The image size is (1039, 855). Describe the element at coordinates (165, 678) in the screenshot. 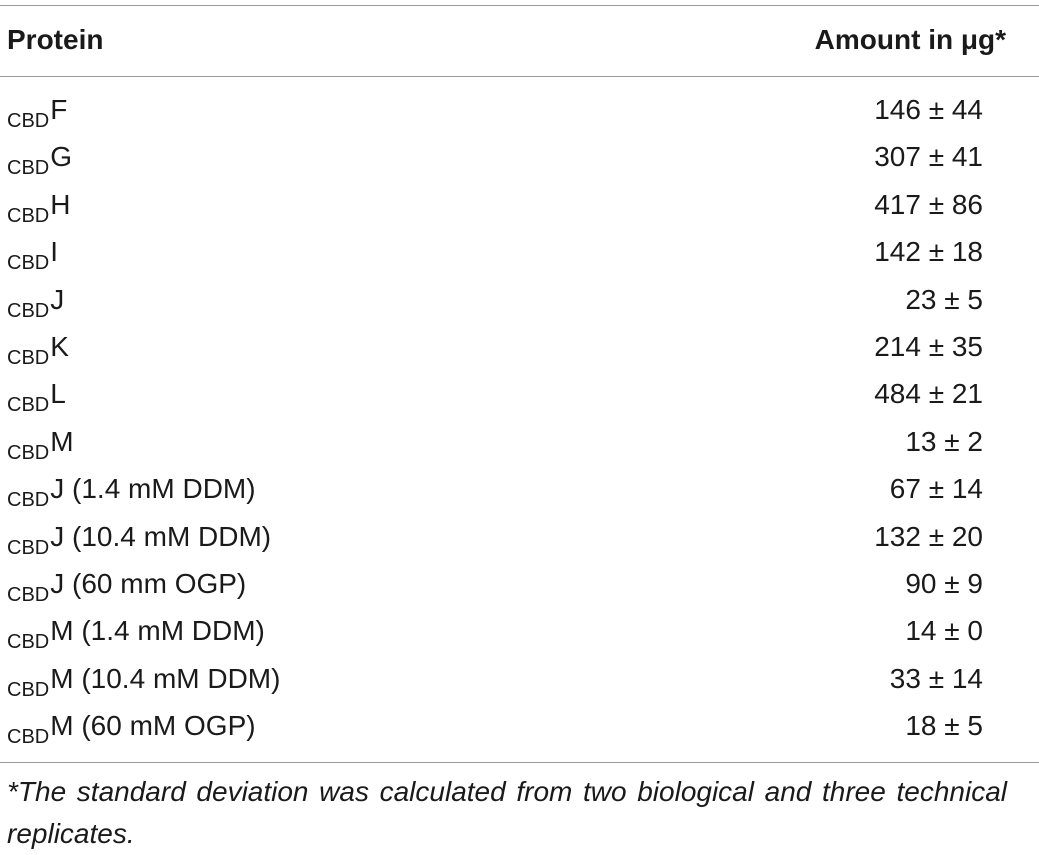

I see `protein-name: M (10.4 mM DDM)` at that location.